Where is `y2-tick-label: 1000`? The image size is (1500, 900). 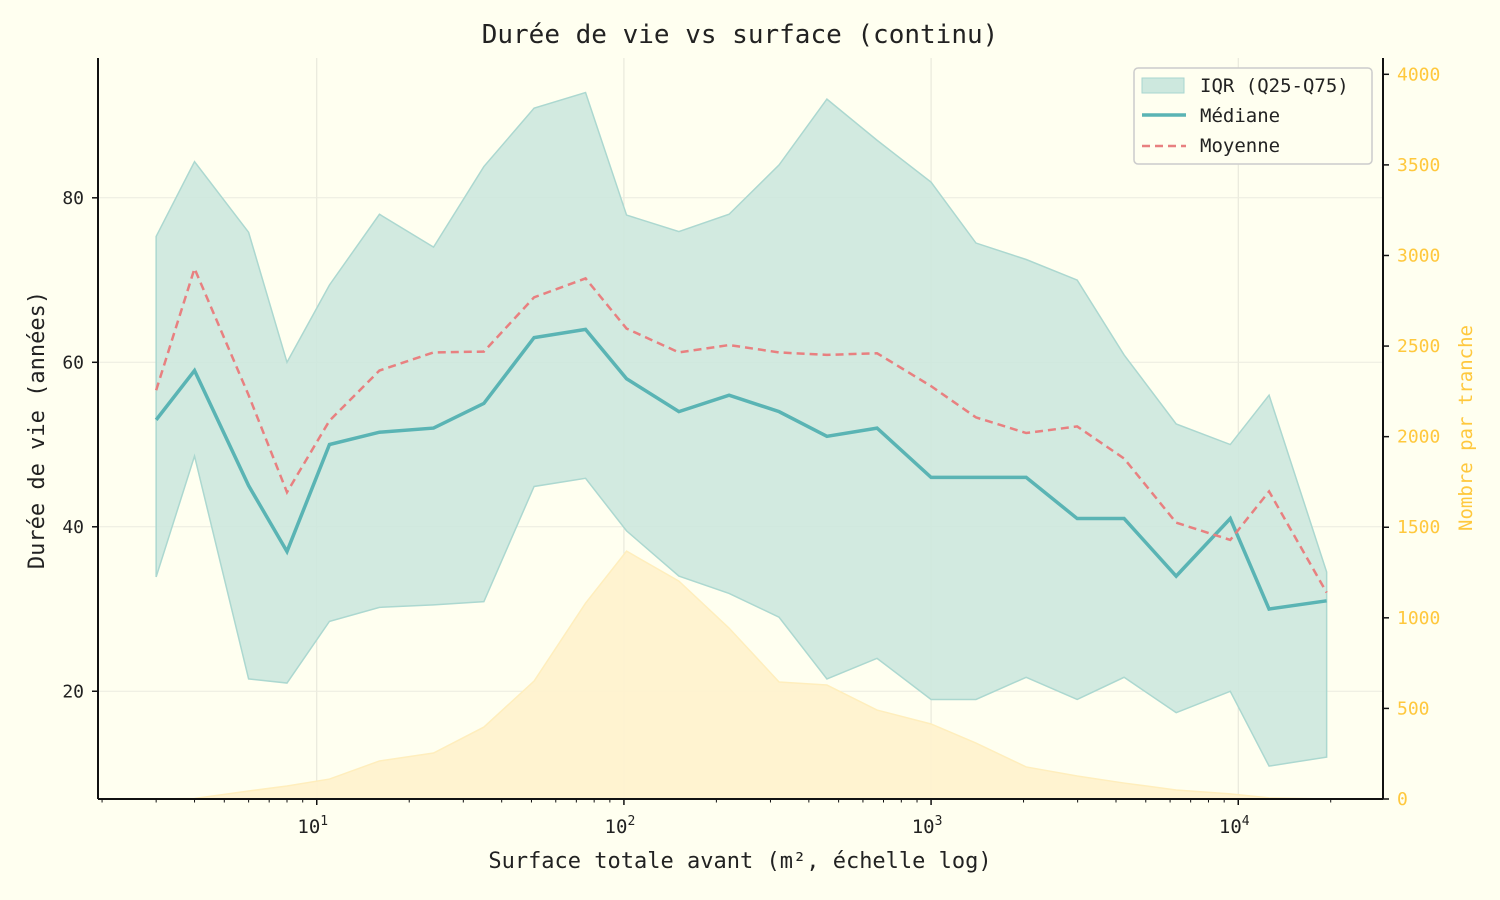
y2-tick-label: 1000 is located at coordinates (1418, 618).